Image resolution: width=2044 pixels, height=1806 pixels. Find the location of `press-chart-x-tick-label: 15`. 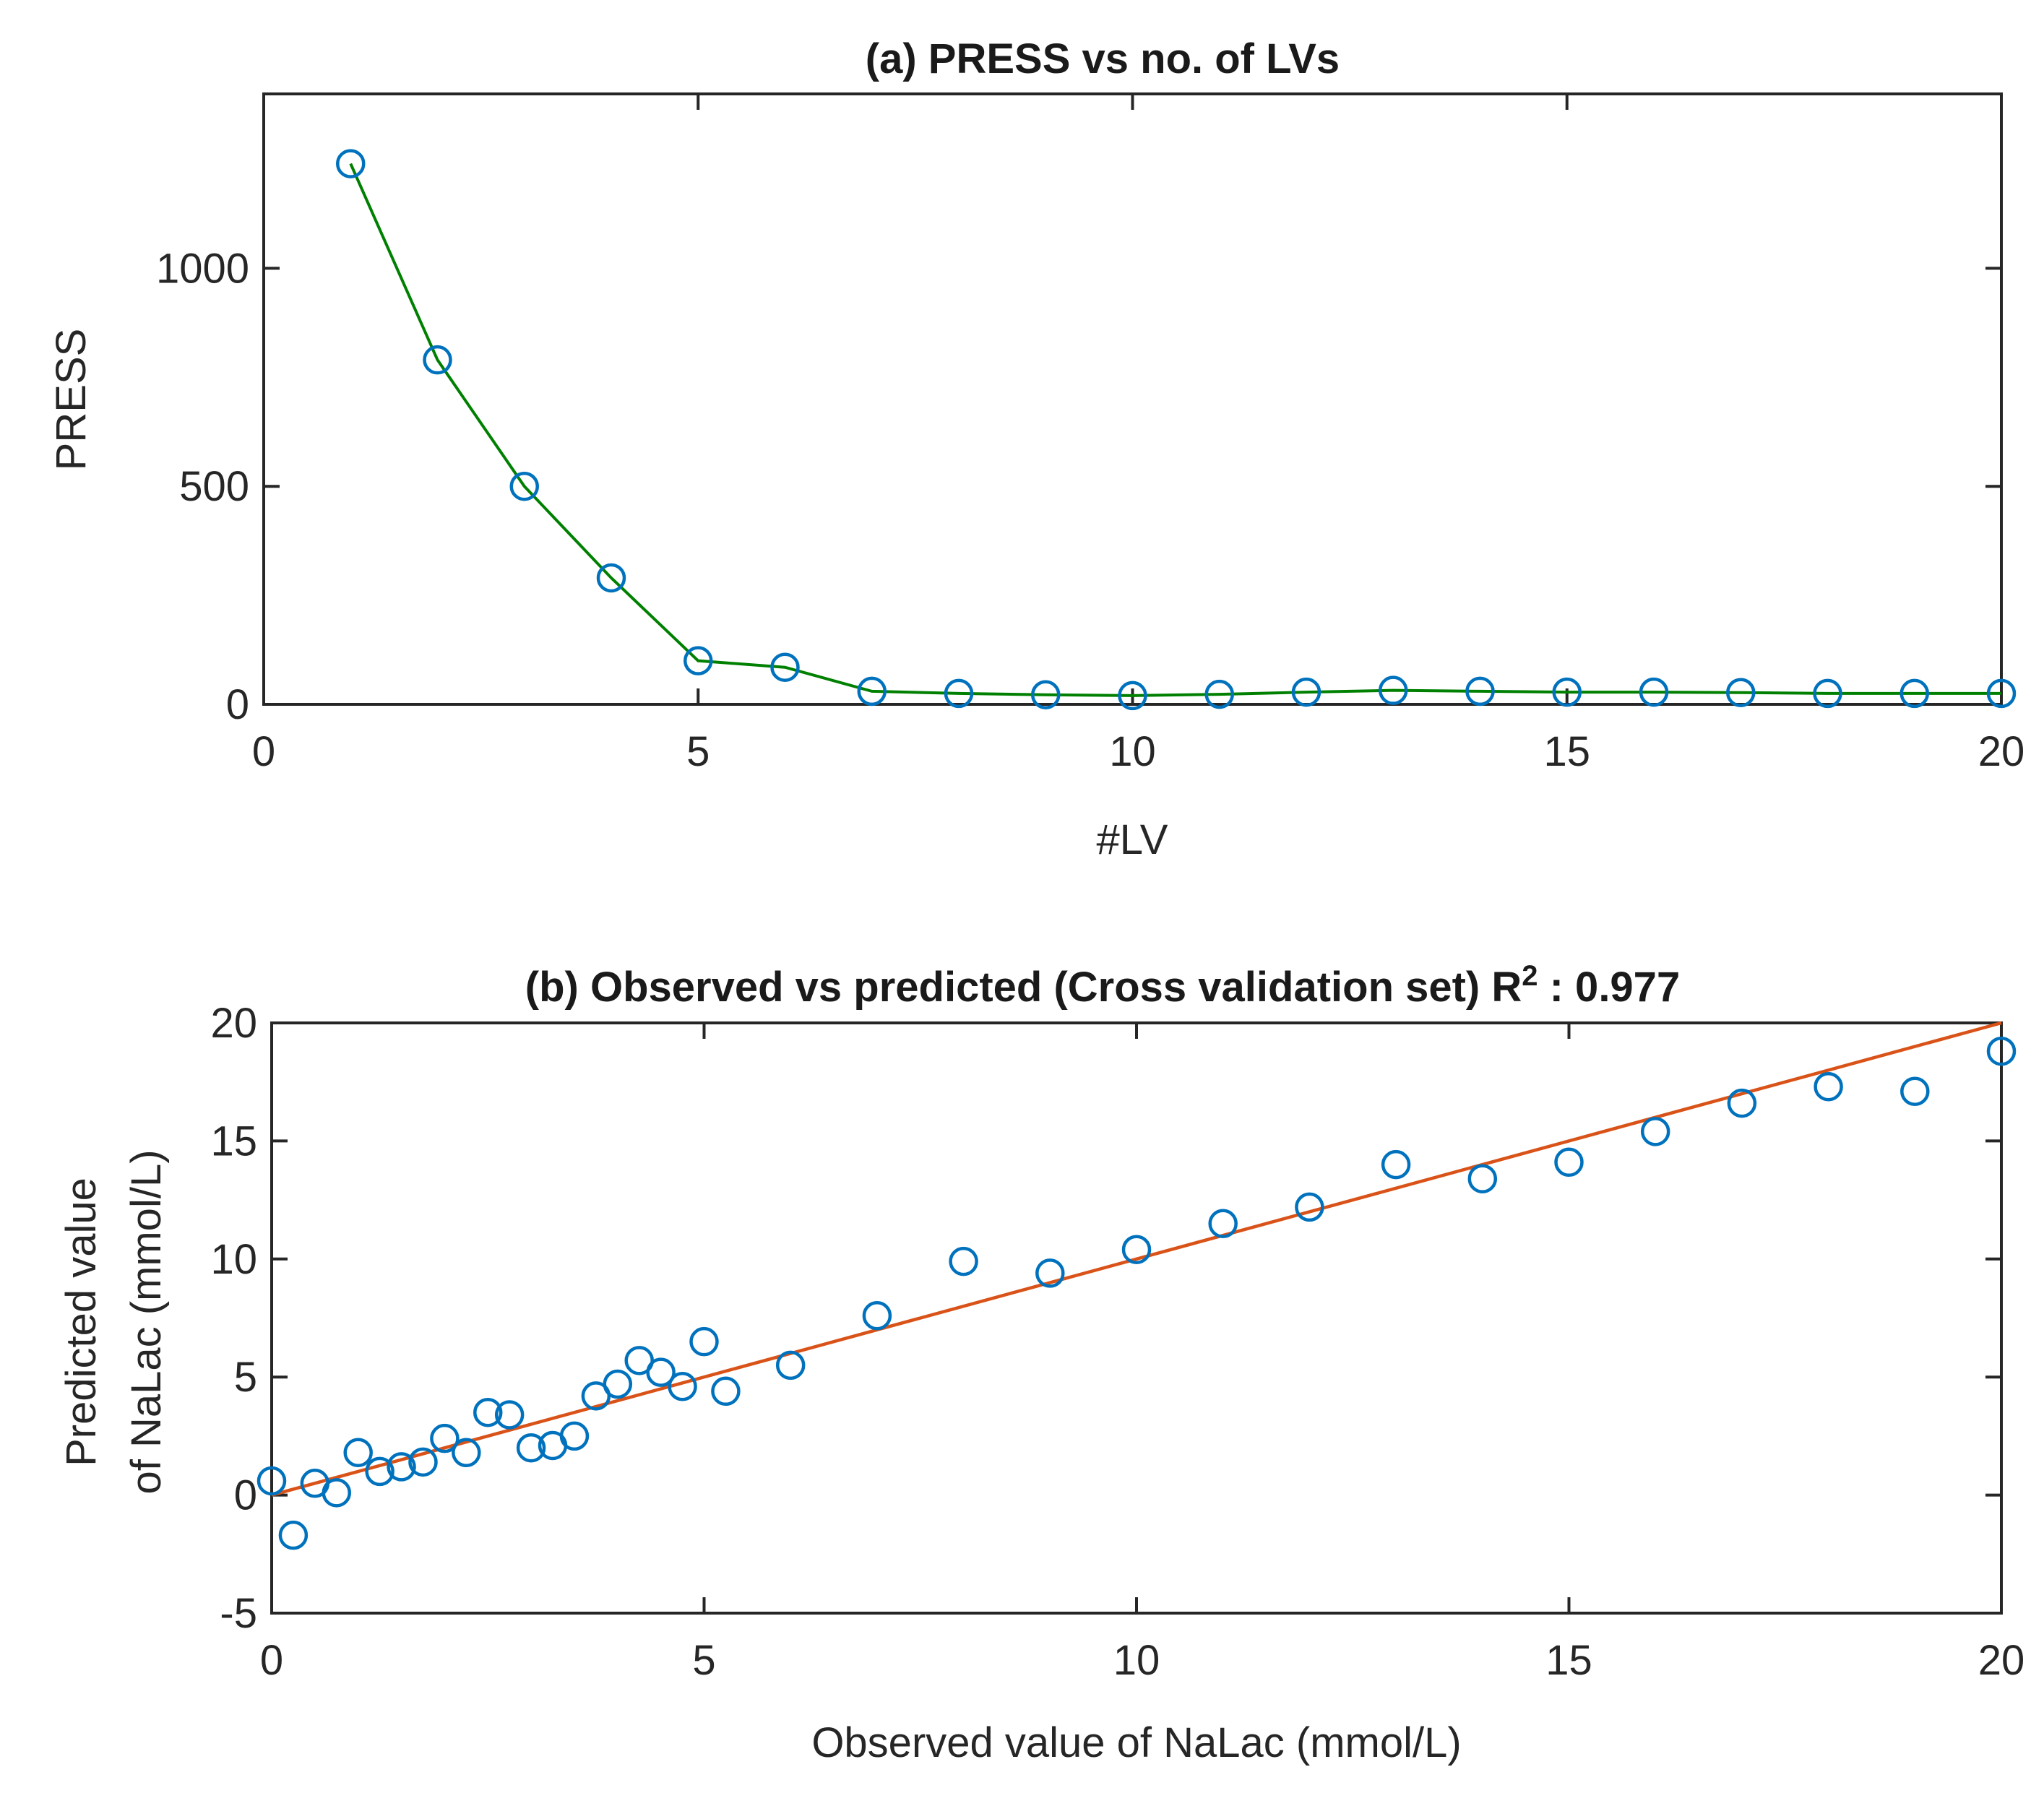

press-chart-x-tick-label: 15 is located at coordinates (1566, 751).